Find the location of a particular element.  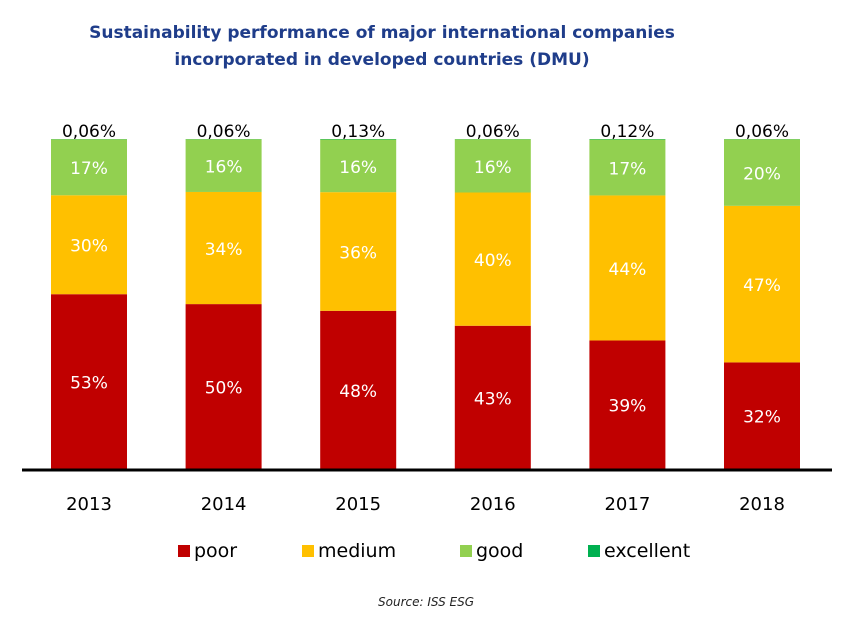

data-label-excellent-2018: 0,06% is located at coordinates (762, 132).